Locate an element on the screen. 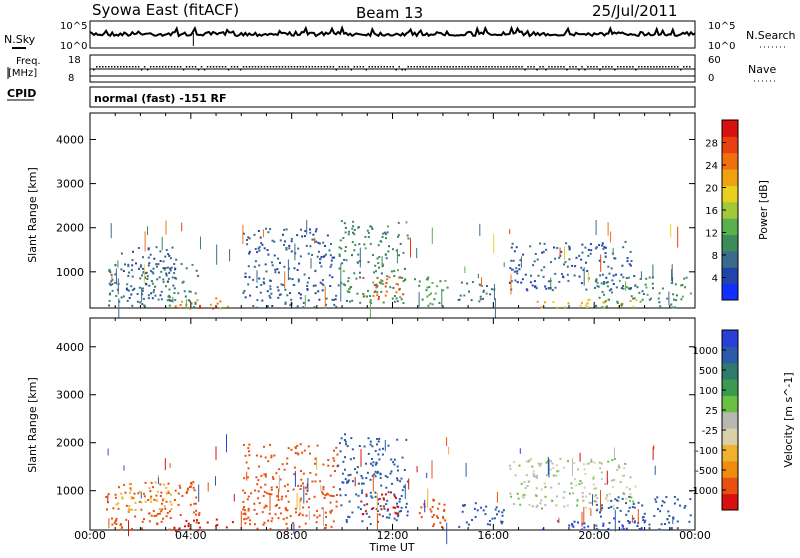 This screenshot has height=558, width=800. x-tick-label: 16:00 is located at coordinates (493, 535).